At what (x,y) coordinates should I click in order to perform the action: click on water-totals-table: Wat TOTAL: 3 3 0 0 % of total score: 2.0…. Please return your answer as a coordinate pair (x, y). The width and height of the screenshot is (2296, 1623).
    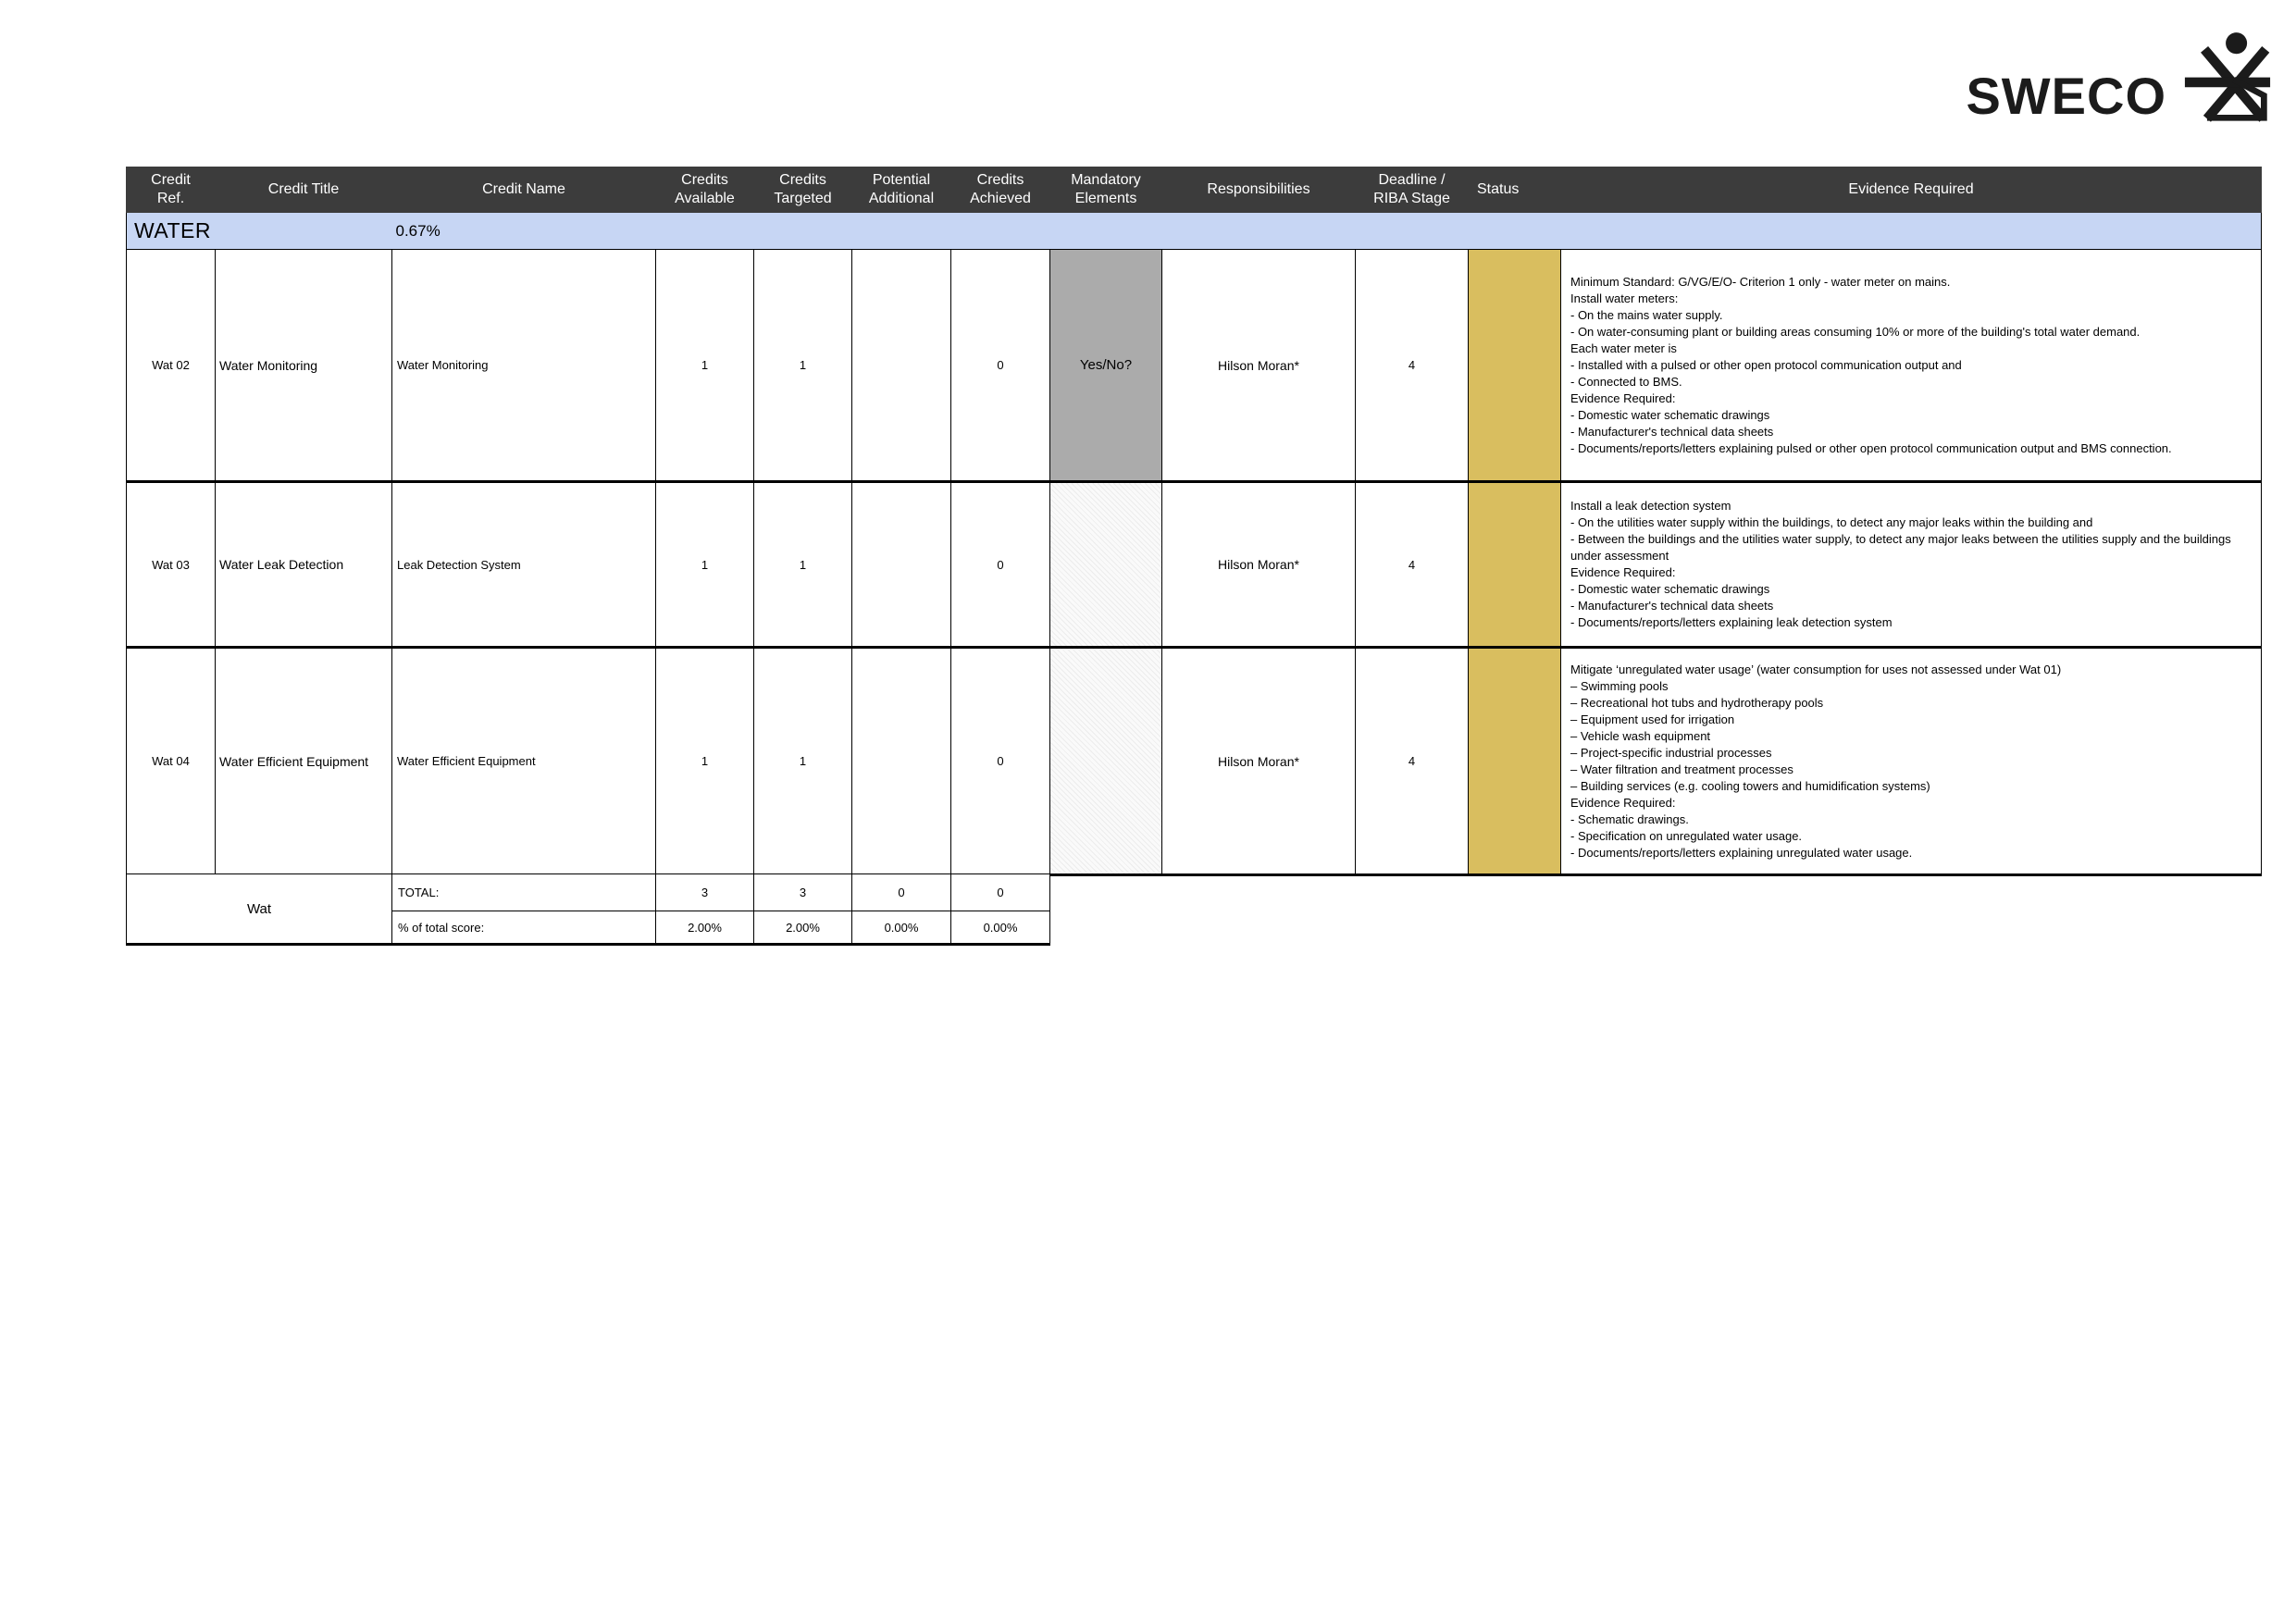
    Looking at the image, I should click on (588, 909).